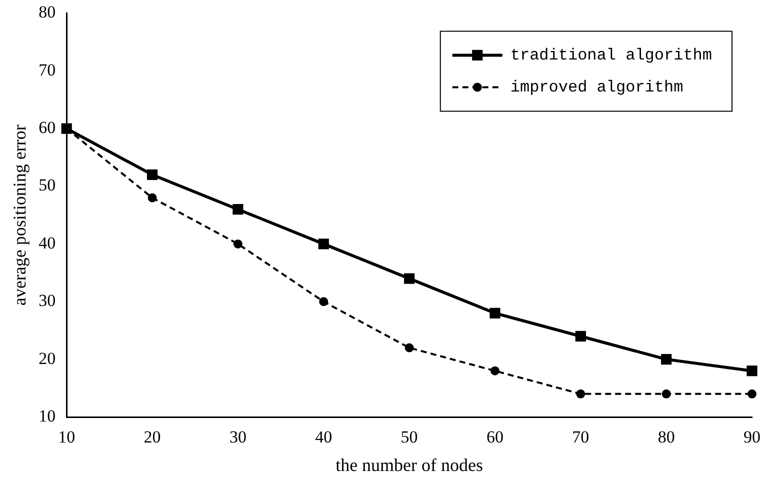 The height and width of the screenshot is (485, 768). Describe the element at coordinates (495, 437) in the screenshot. I see `x-tick-label: 60` at that location.